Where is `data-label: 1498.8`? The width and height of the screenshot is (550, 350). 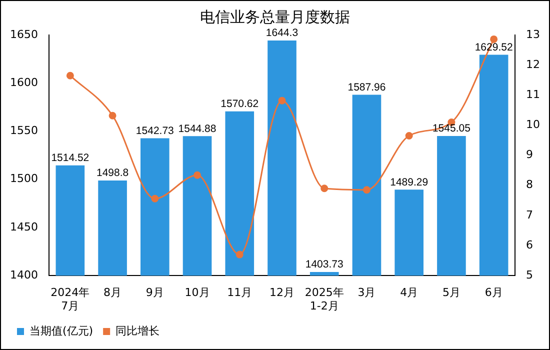
data-label: 1498.8 is located at coordinates (112, 173).